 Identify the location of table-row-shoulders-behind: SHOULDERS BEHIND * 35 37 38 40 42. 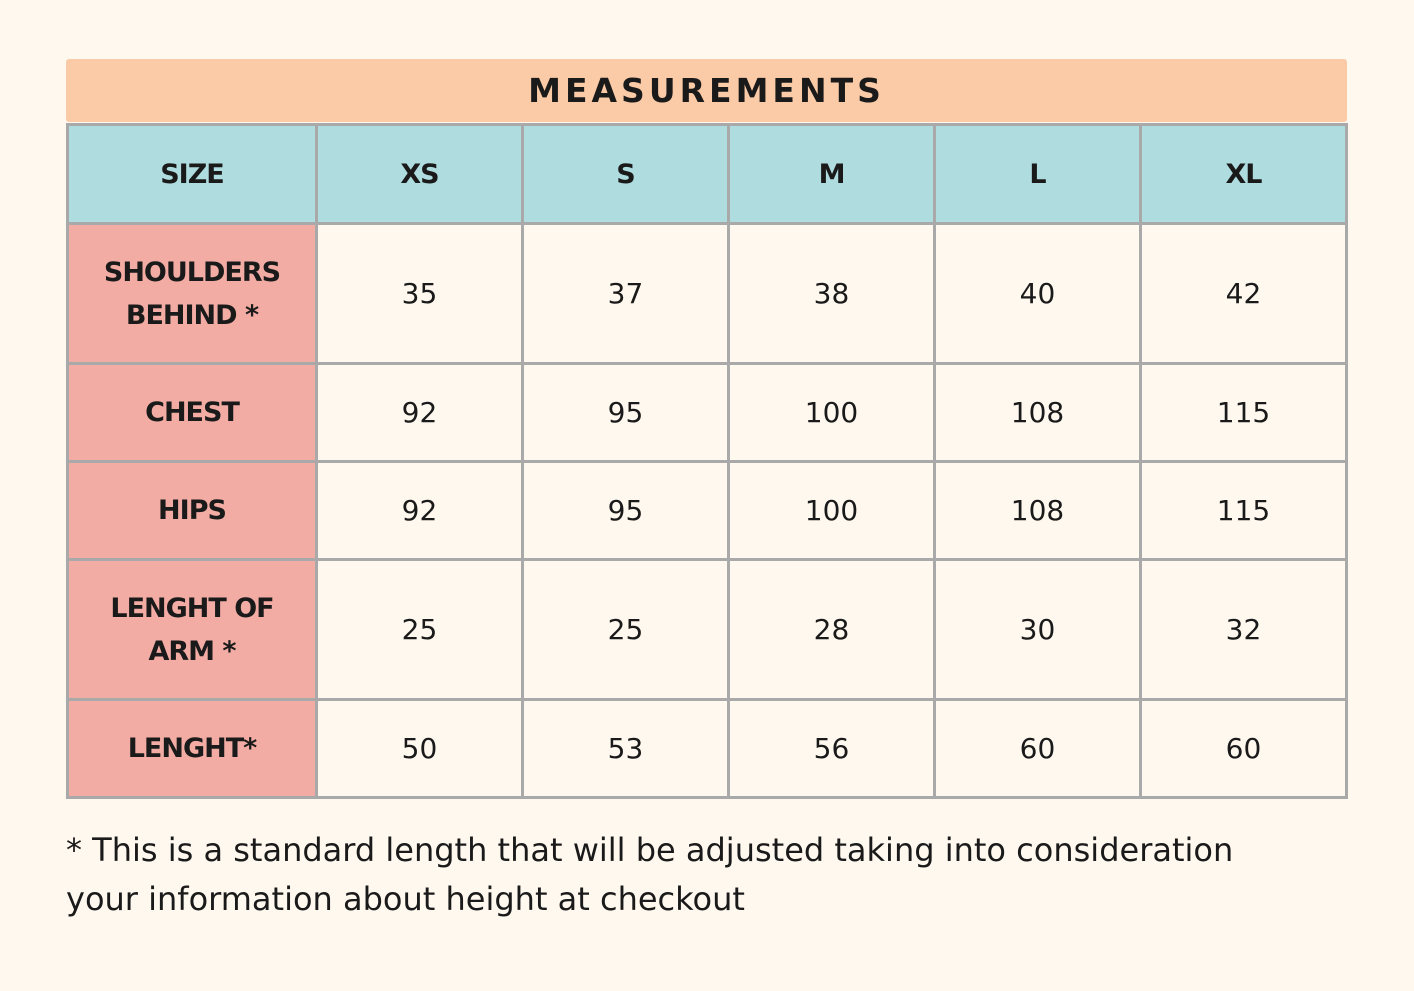
(707, 293).